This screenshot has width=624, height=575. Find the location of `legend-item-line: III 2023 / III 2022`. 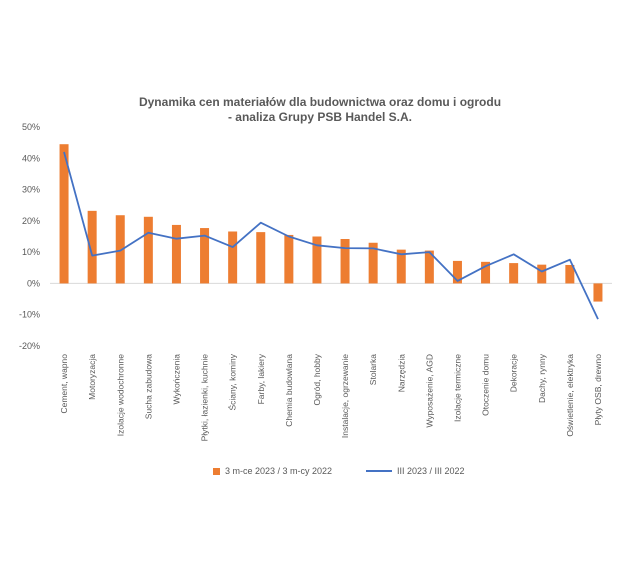

legend-item-line: III 2023 / III 2022 is located at coordinates (415, 471).